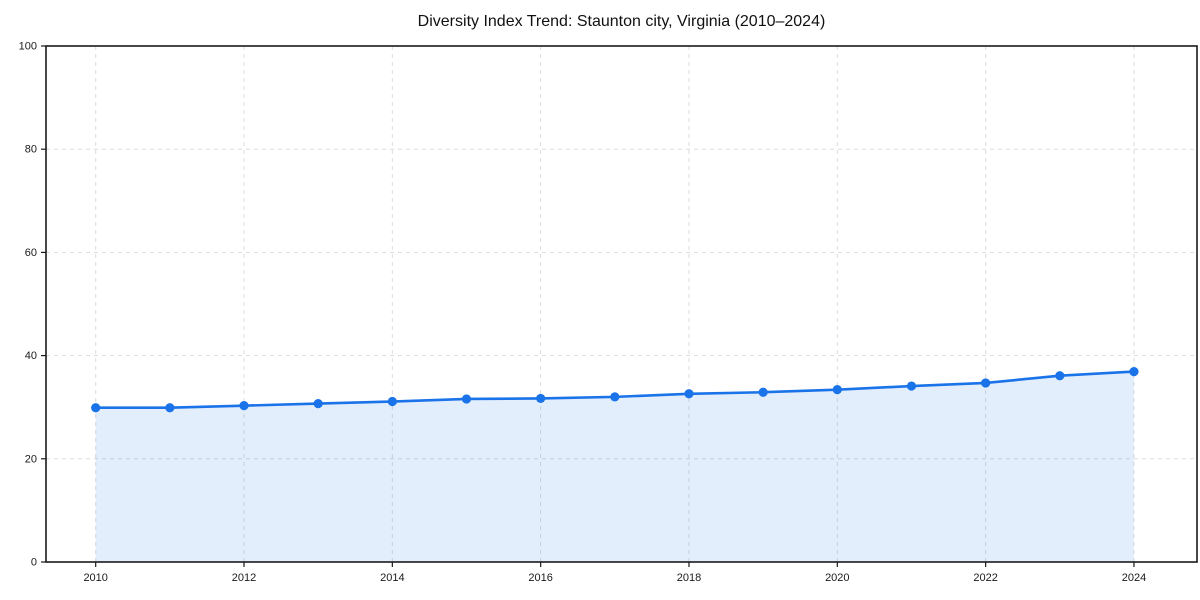  What do you see at coordinates (1134, 371) in the screenshot?
I see `data-point-2024` at bounding box center [1134, 371].